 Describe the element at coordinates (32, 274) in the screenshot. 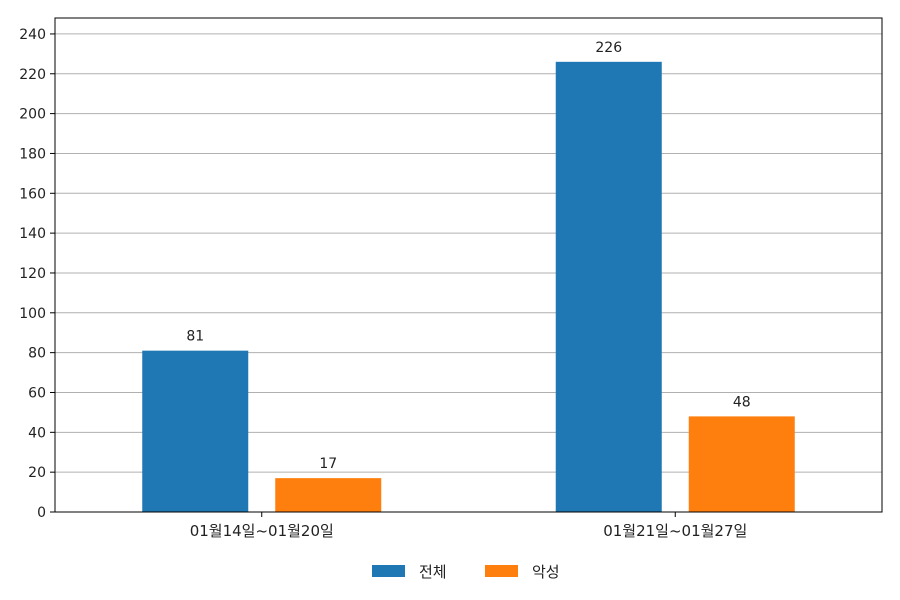

I see `y-tick-label: 120` at that location.